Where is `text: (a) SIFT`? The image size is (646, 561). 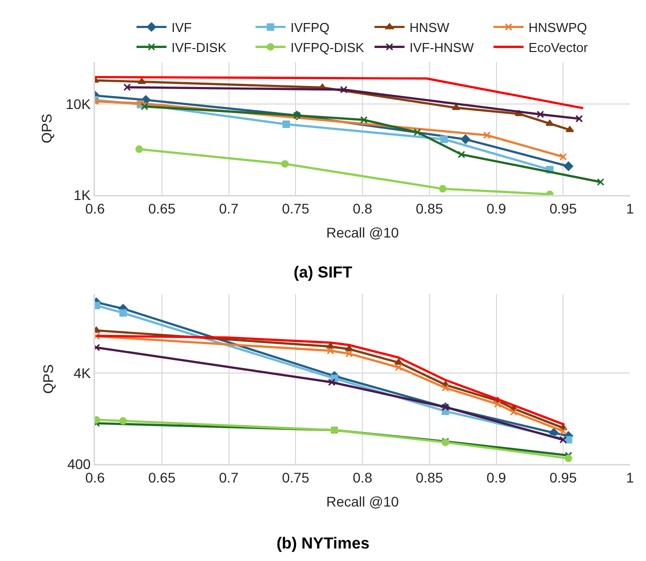
text: (a) SIFT is located at coordinates (323, 273).